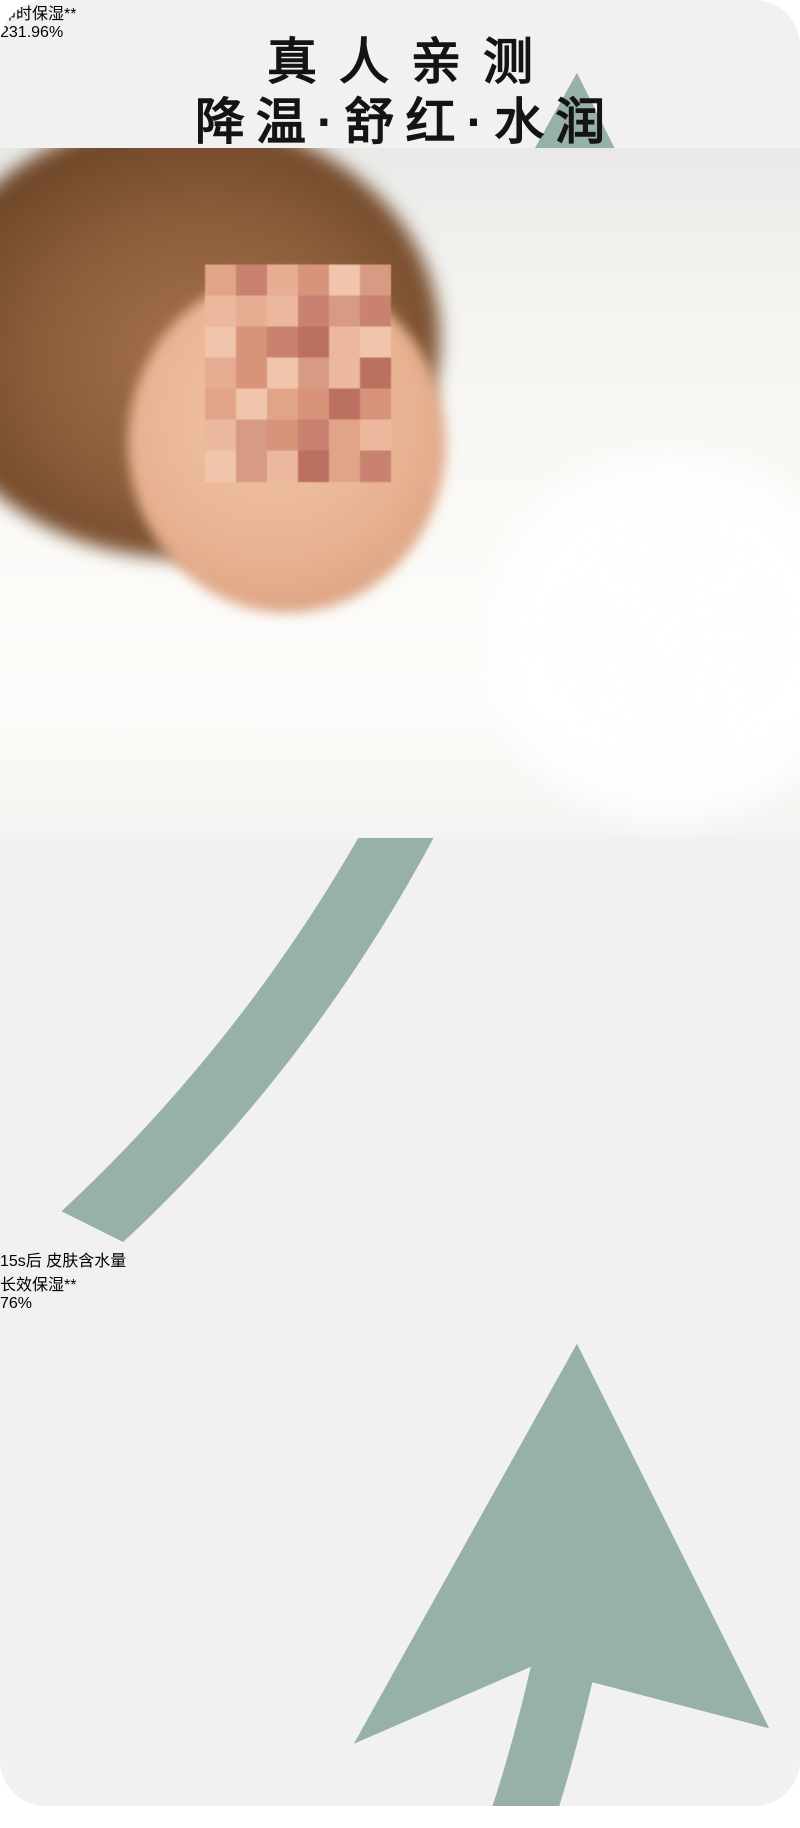 This screenshot has height=1828, width=800. I want to click on stat-badge: 即时保湿**, so click(38, 14).